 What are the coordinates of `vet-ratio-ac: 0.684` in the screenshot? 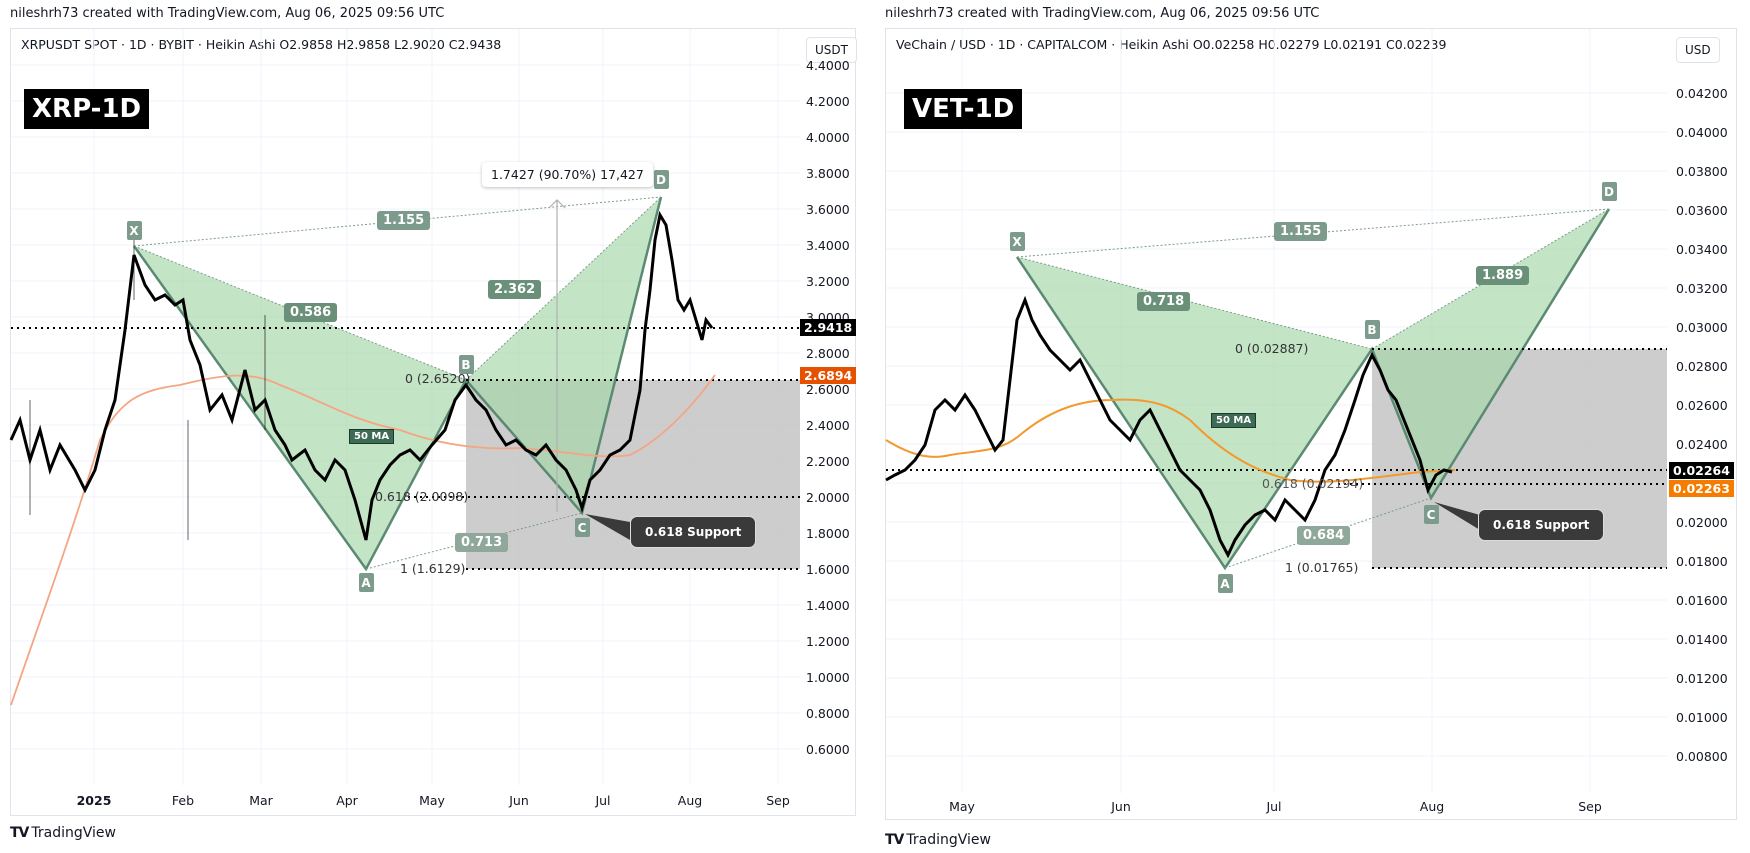 It's located at (1324, 535).